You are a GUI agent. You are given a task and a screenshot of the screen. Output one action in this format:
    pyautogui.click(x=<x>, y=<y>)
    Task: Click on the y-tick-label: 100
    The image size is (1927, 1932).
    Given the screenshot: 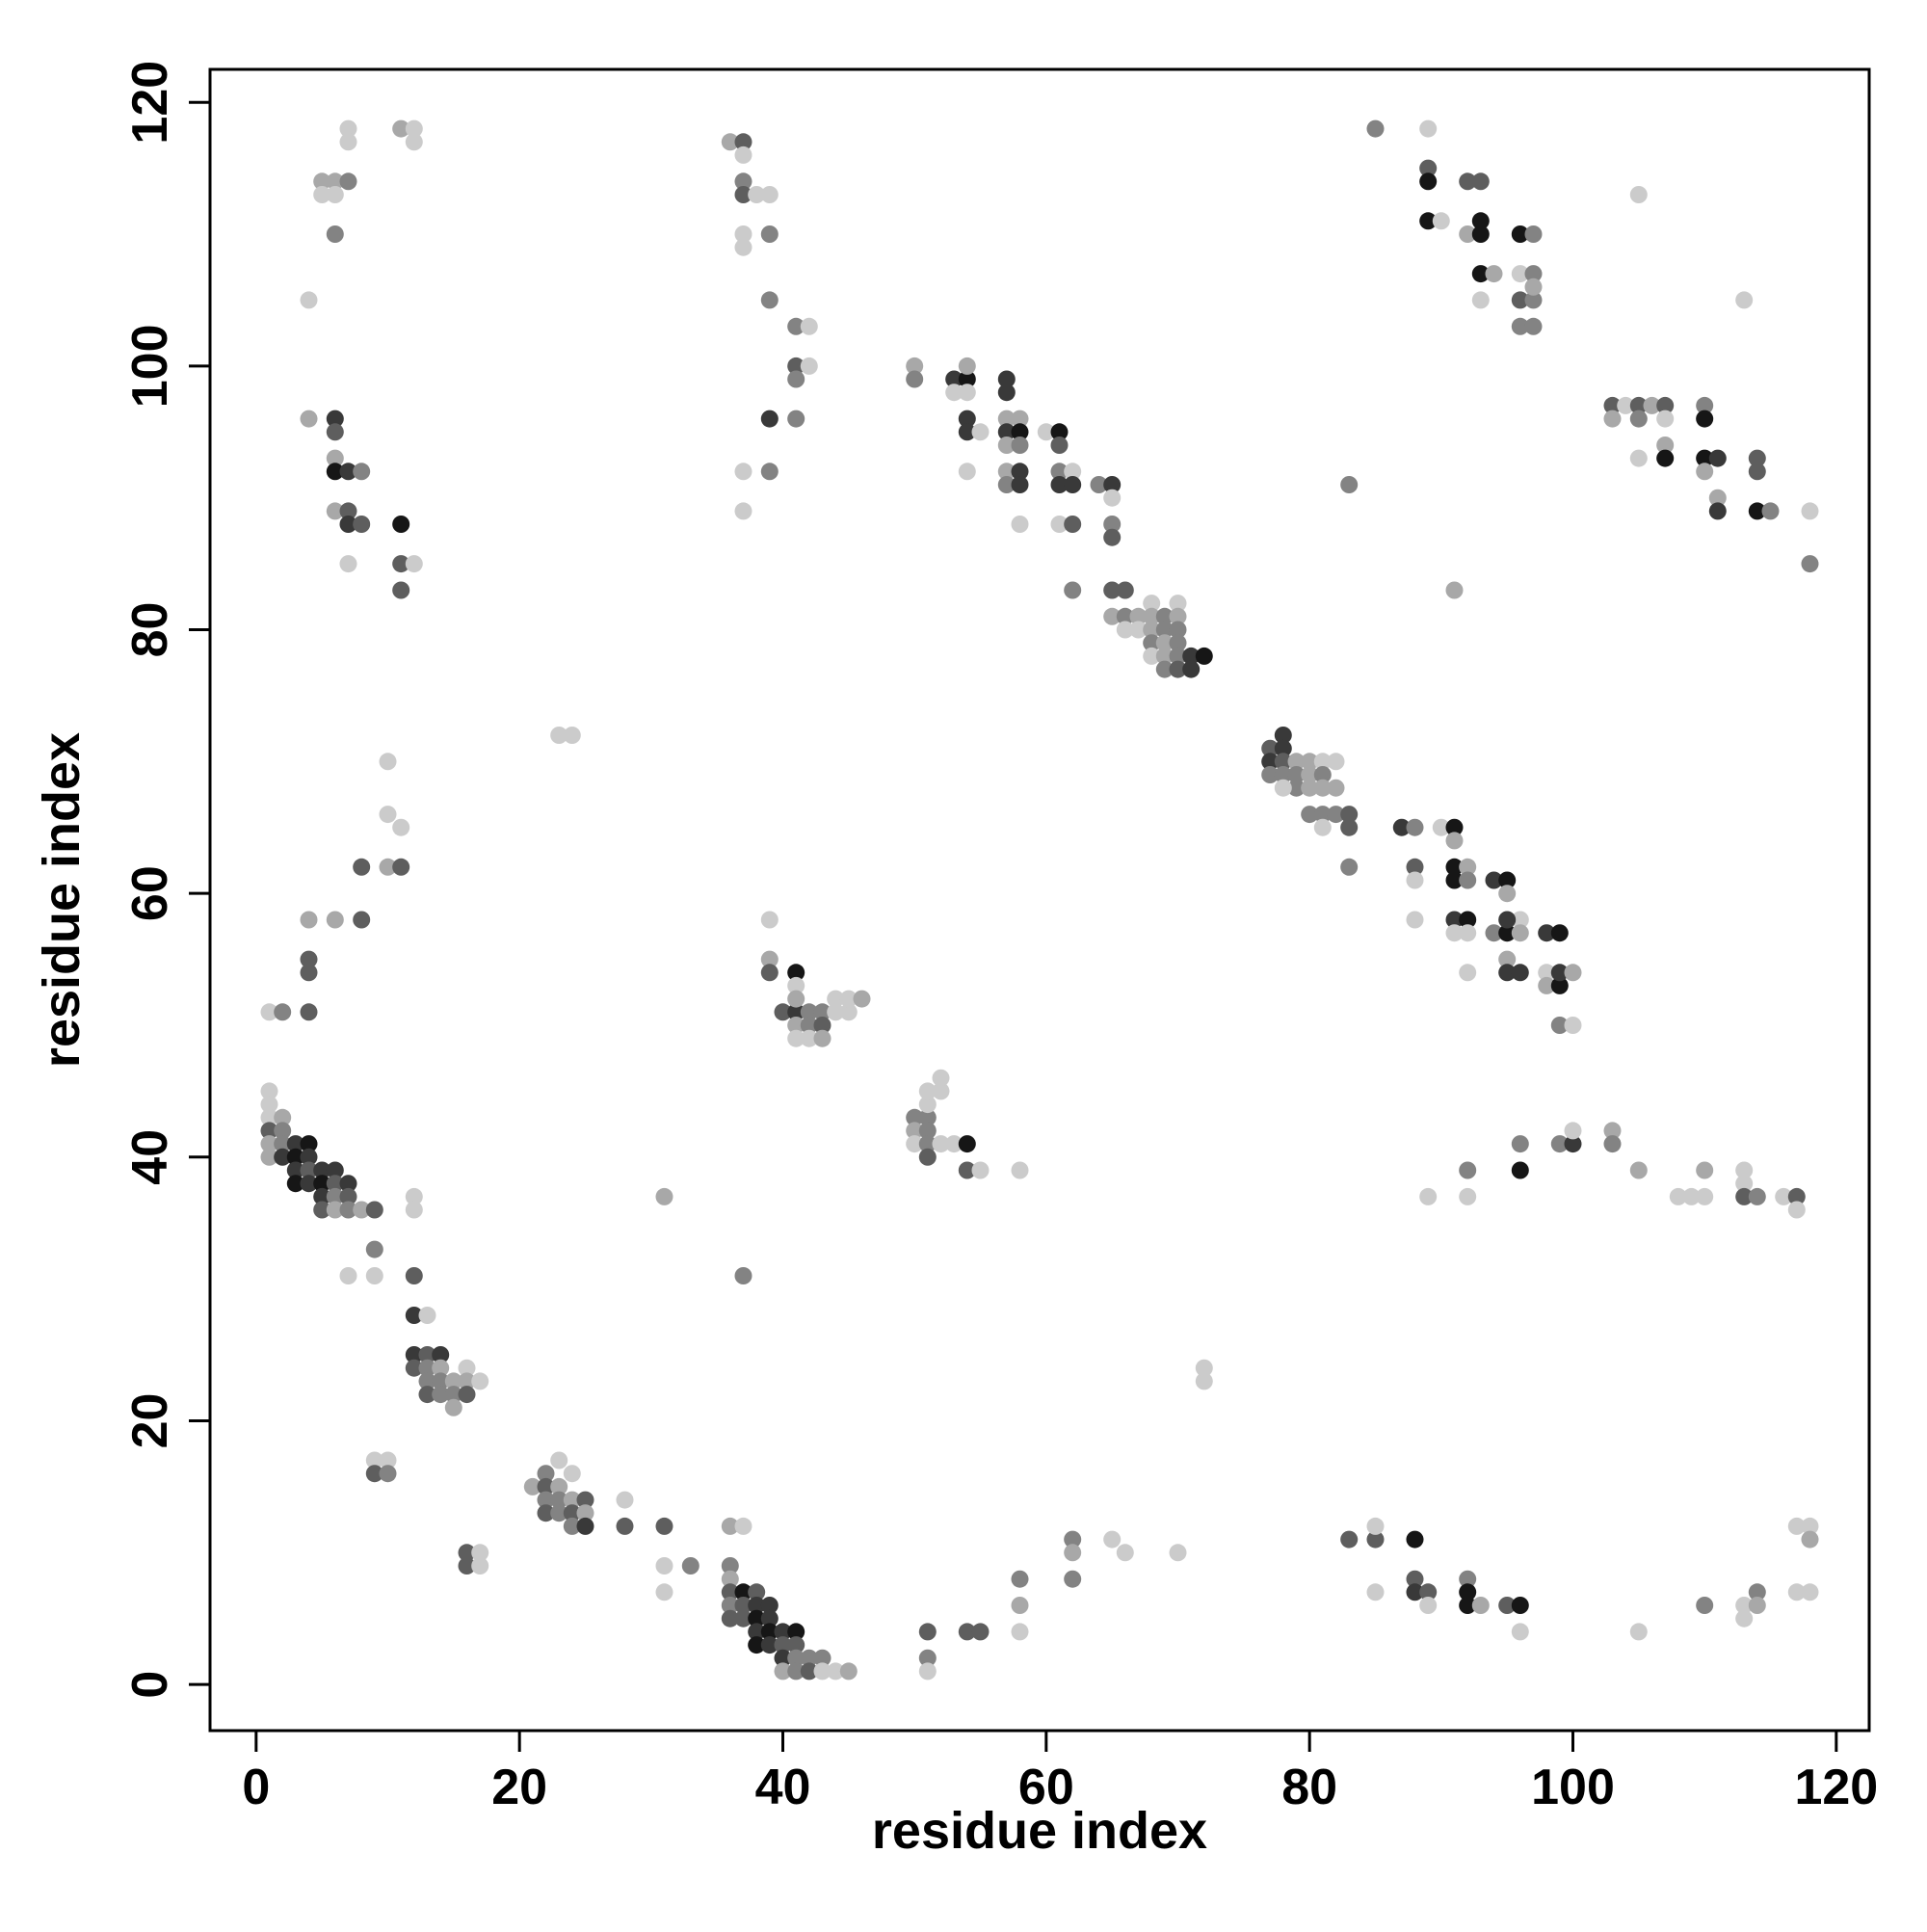 What is the action you would take?
    pyautogui.click(x=150, y=366)
    